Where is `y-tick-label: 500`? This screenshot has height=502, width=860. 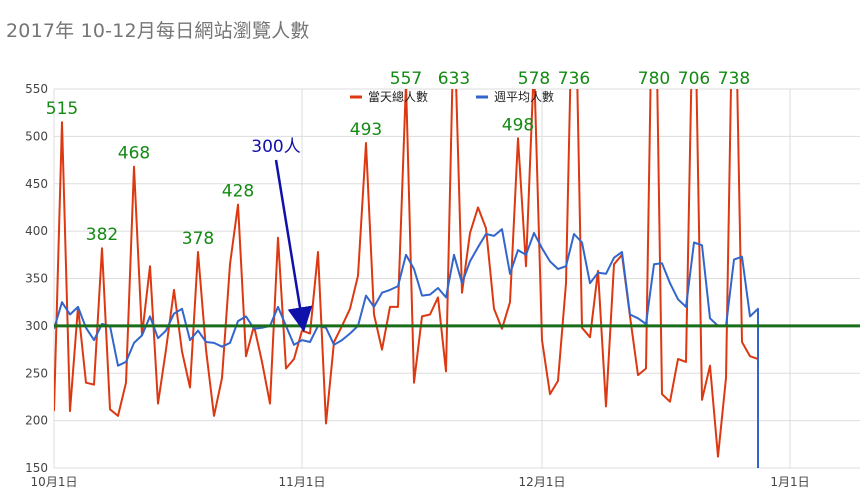
y-tick-label: 500 is located at coordinates (36, 136).